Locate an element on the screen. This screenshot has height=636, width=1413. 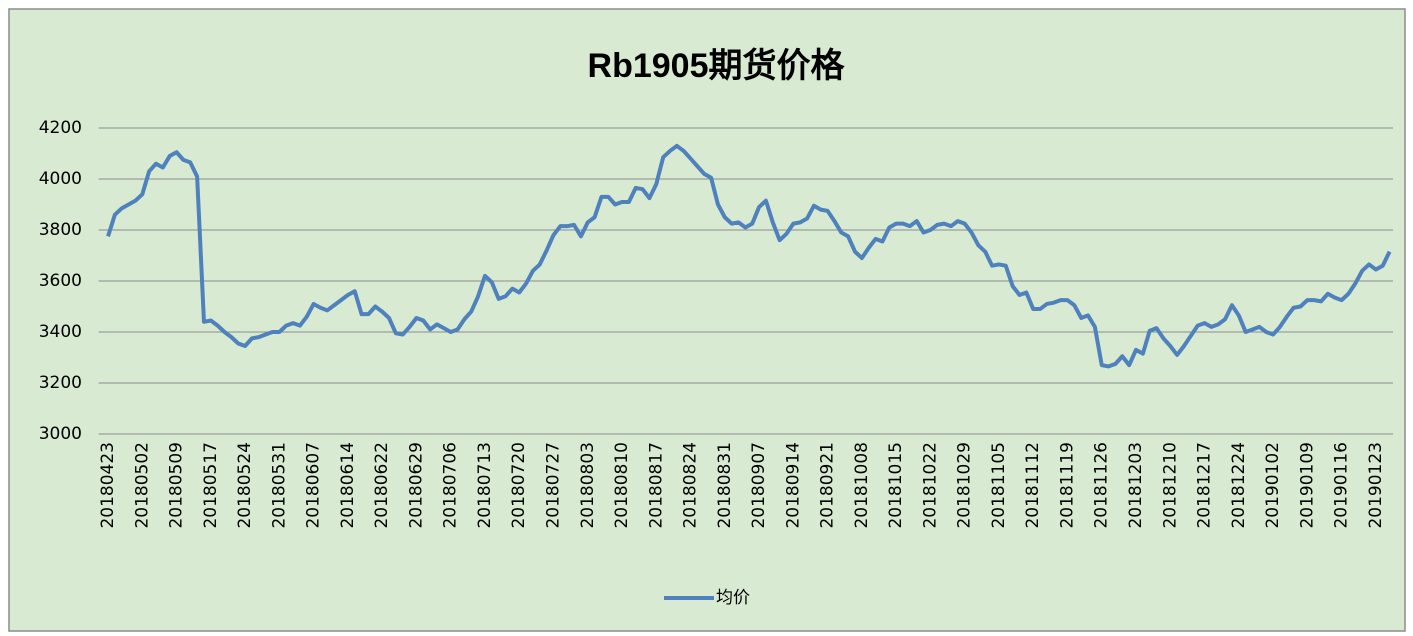
x-tick-label: 20180817 is located at coordinates (656, 485).